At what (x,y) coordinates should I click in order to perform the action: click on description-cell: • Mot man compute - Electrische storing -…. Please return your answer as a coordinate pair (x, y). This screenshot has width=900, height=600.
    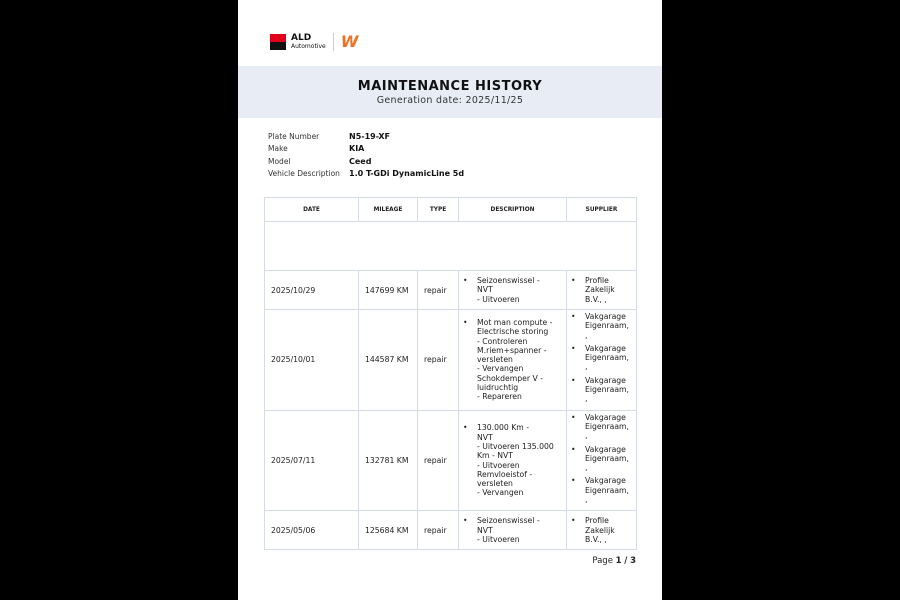
    Looking at the image, I should click on (512, 360).